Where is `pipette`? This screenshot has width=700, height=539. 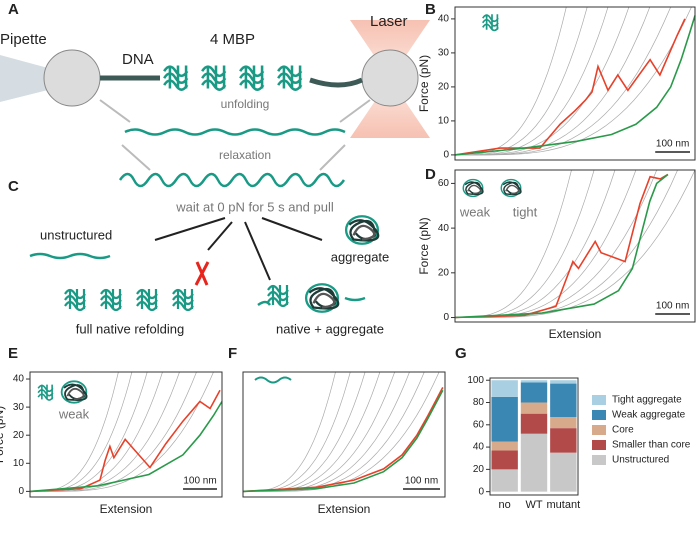
pipette is located at coordinates (24, 78).